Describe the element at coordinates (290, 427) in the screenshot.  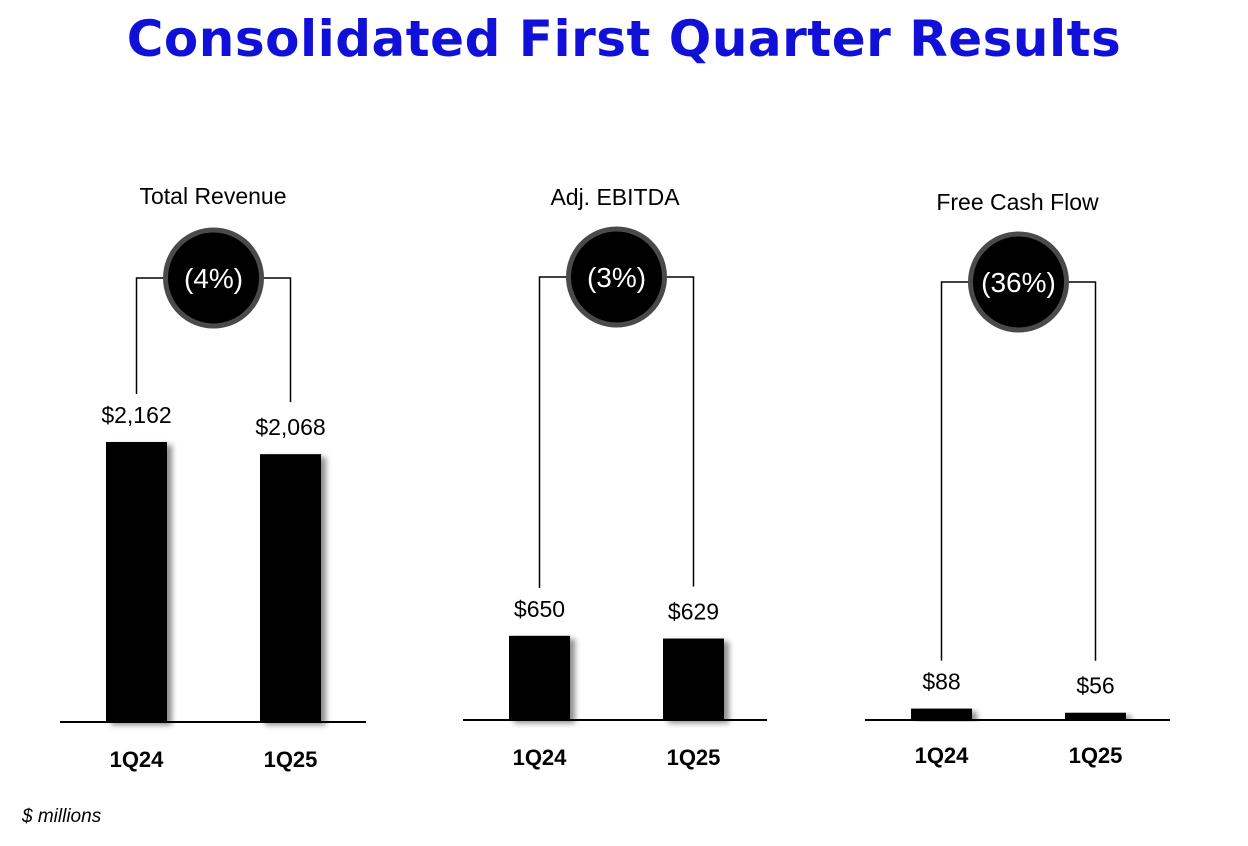
I see `value-label: $2,068` at that location.